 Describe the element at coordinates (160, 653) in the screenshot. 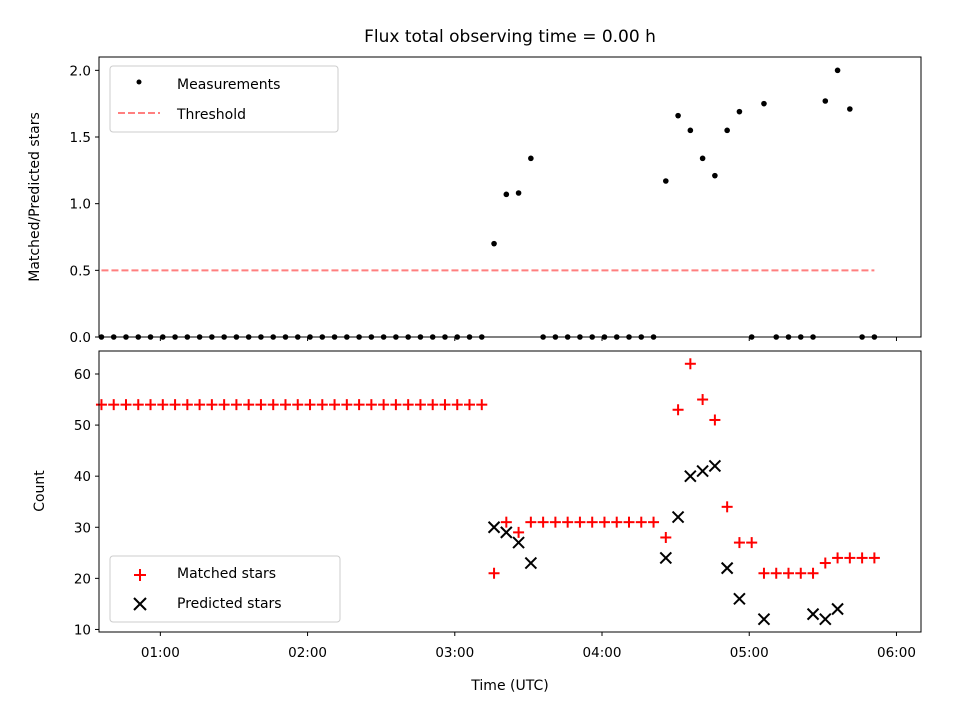

I see `x-tick-label: 01:00` at that location.